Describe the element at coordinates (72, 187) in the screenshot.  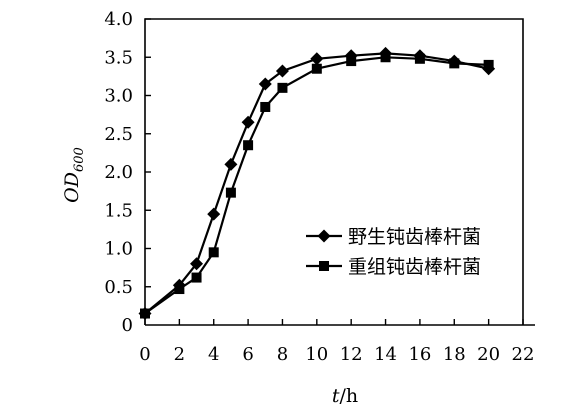
I see `y-axis-label-main: OD` at that location.